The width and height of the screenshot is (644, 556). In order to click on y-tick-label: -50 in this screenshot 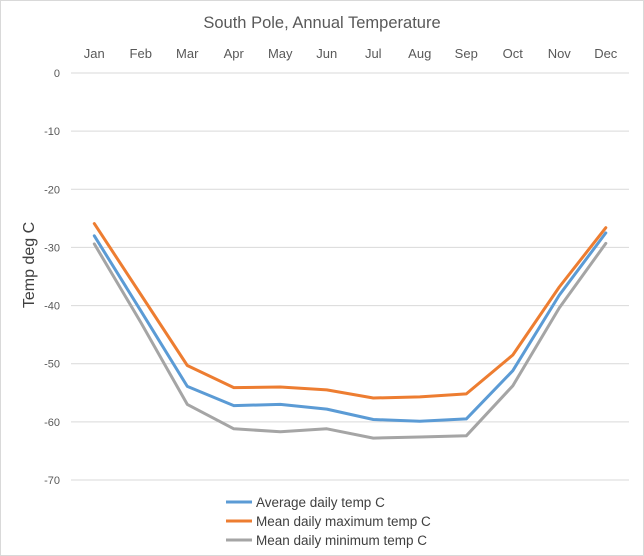, I will do `click(52, 365)`.